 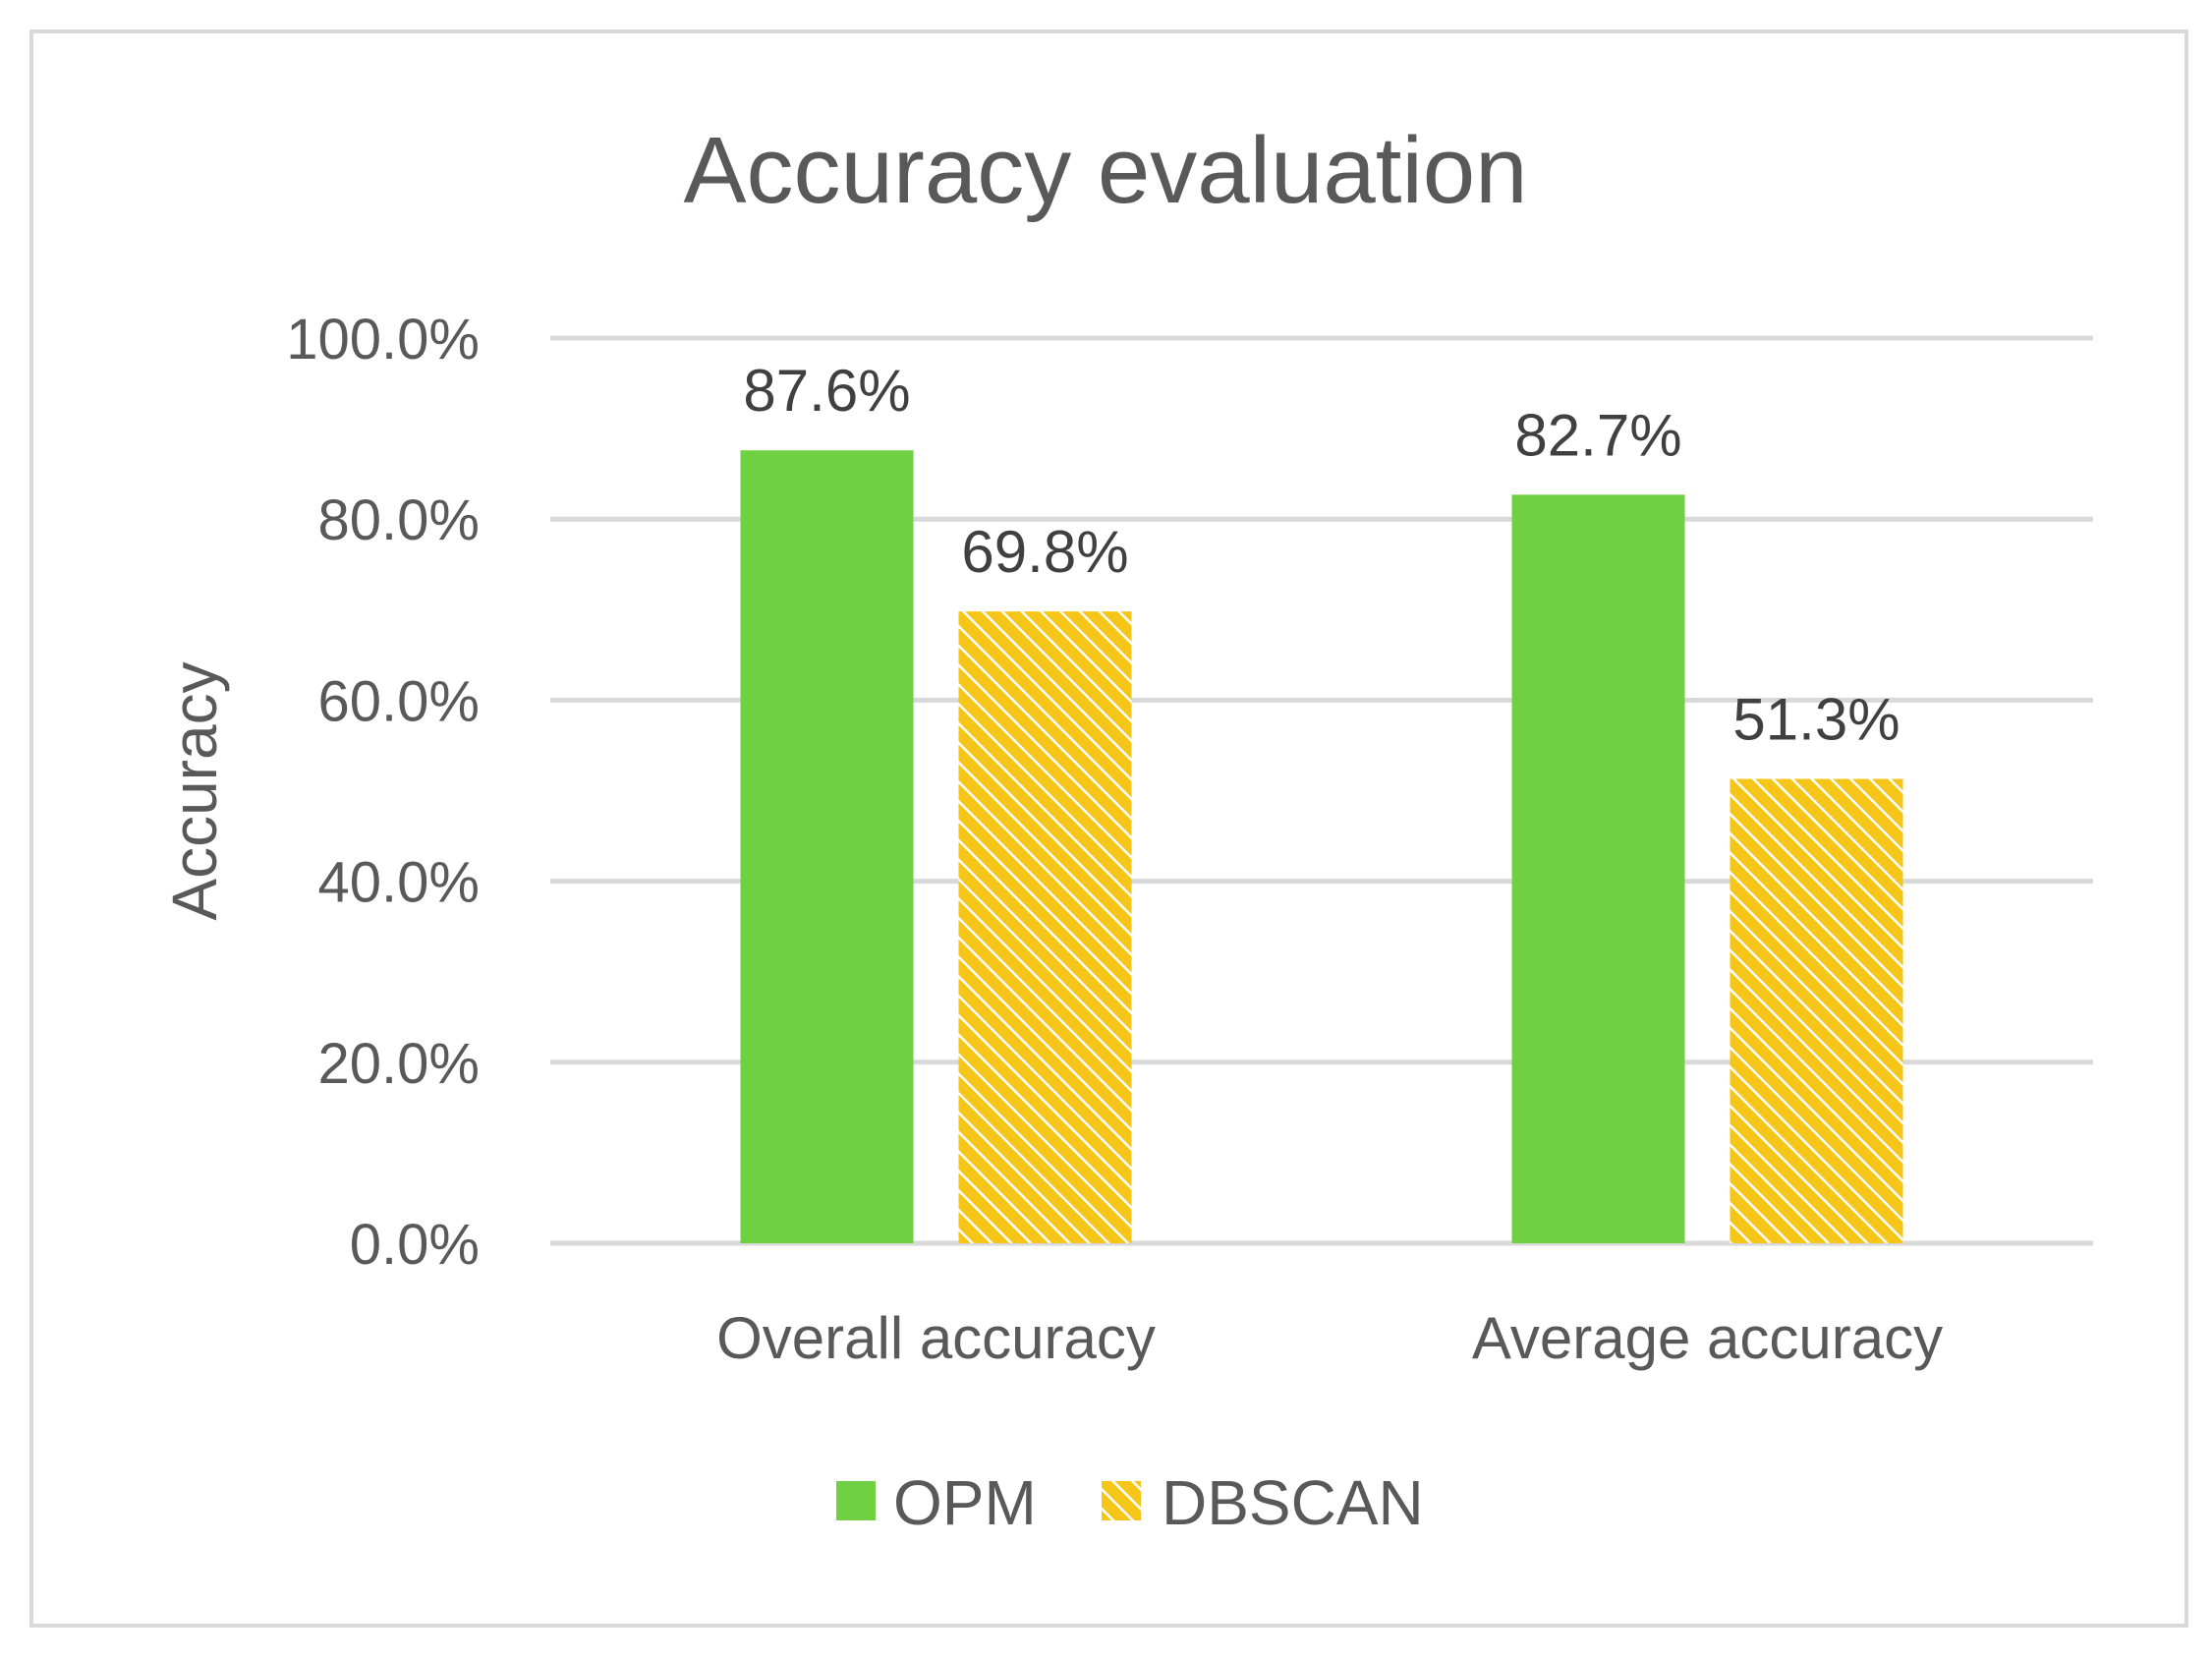 What do you see at coordinates (1816, 720) in the screenshot?
I see `data-label-dbscan-2: 51.3%` at bounding box center [1816, 720].